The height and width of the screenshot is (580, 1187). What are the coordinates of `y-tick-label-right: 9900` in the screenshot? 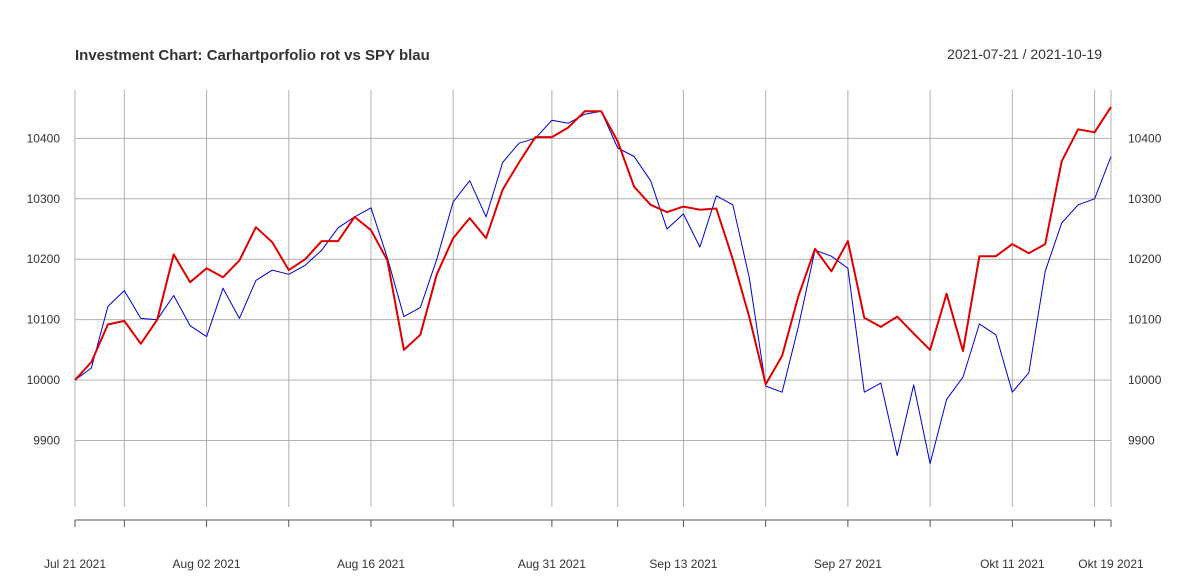 It's located at (1141, 441).